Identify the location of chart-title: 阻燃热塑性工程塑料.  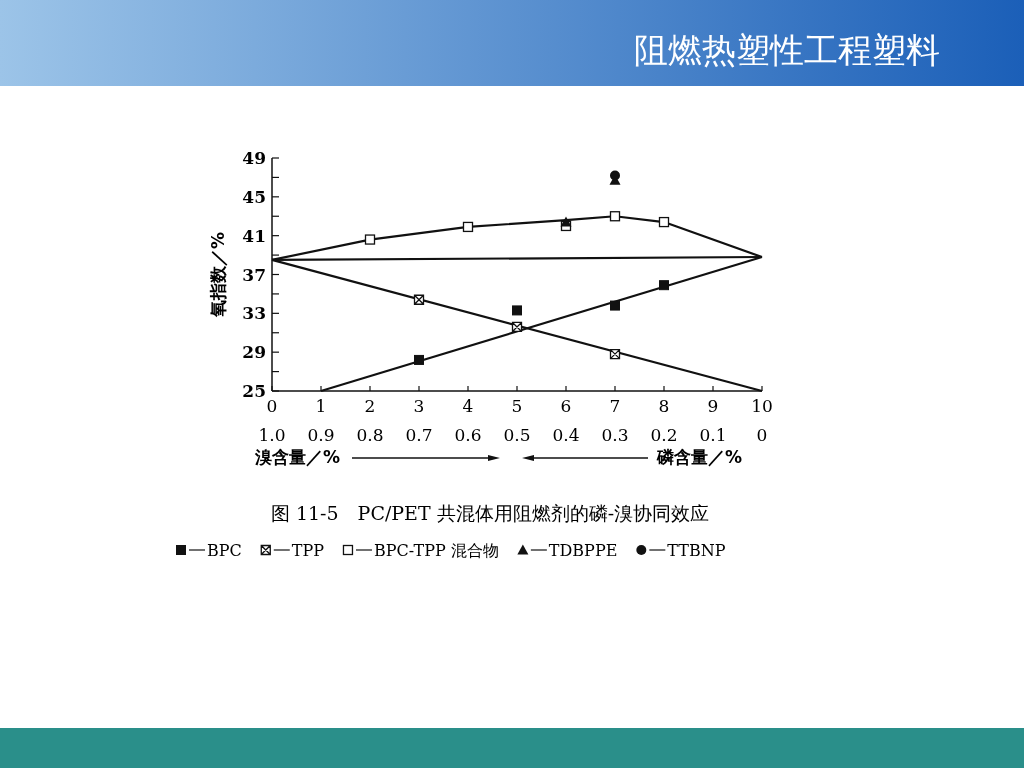
(787, 50).